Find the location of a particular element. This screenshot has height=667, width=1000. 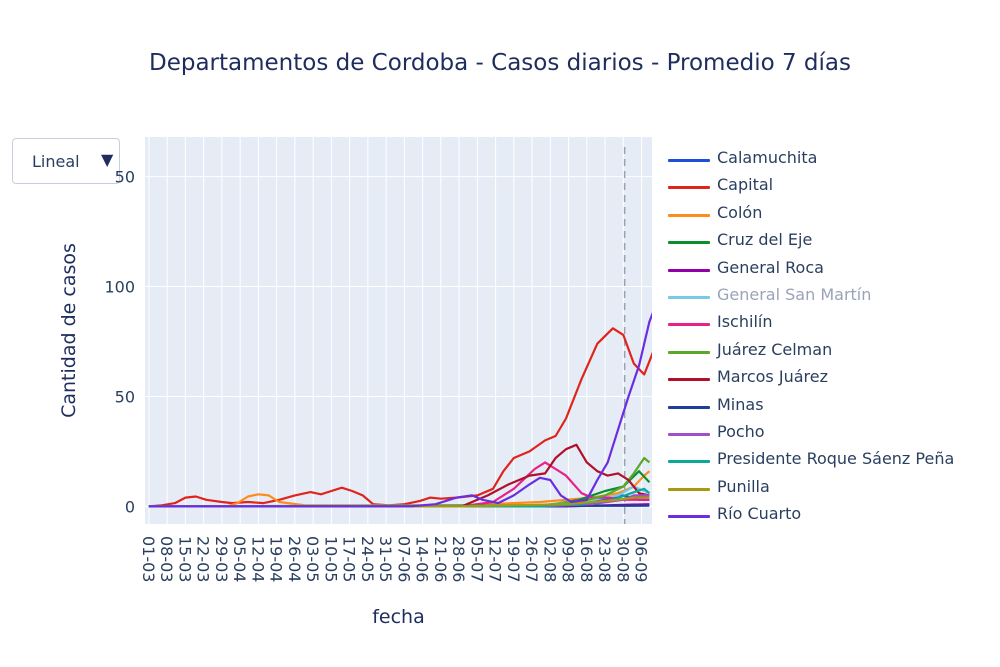

legend-item-general-roca: General Roca is located at coordinates (833, 271).